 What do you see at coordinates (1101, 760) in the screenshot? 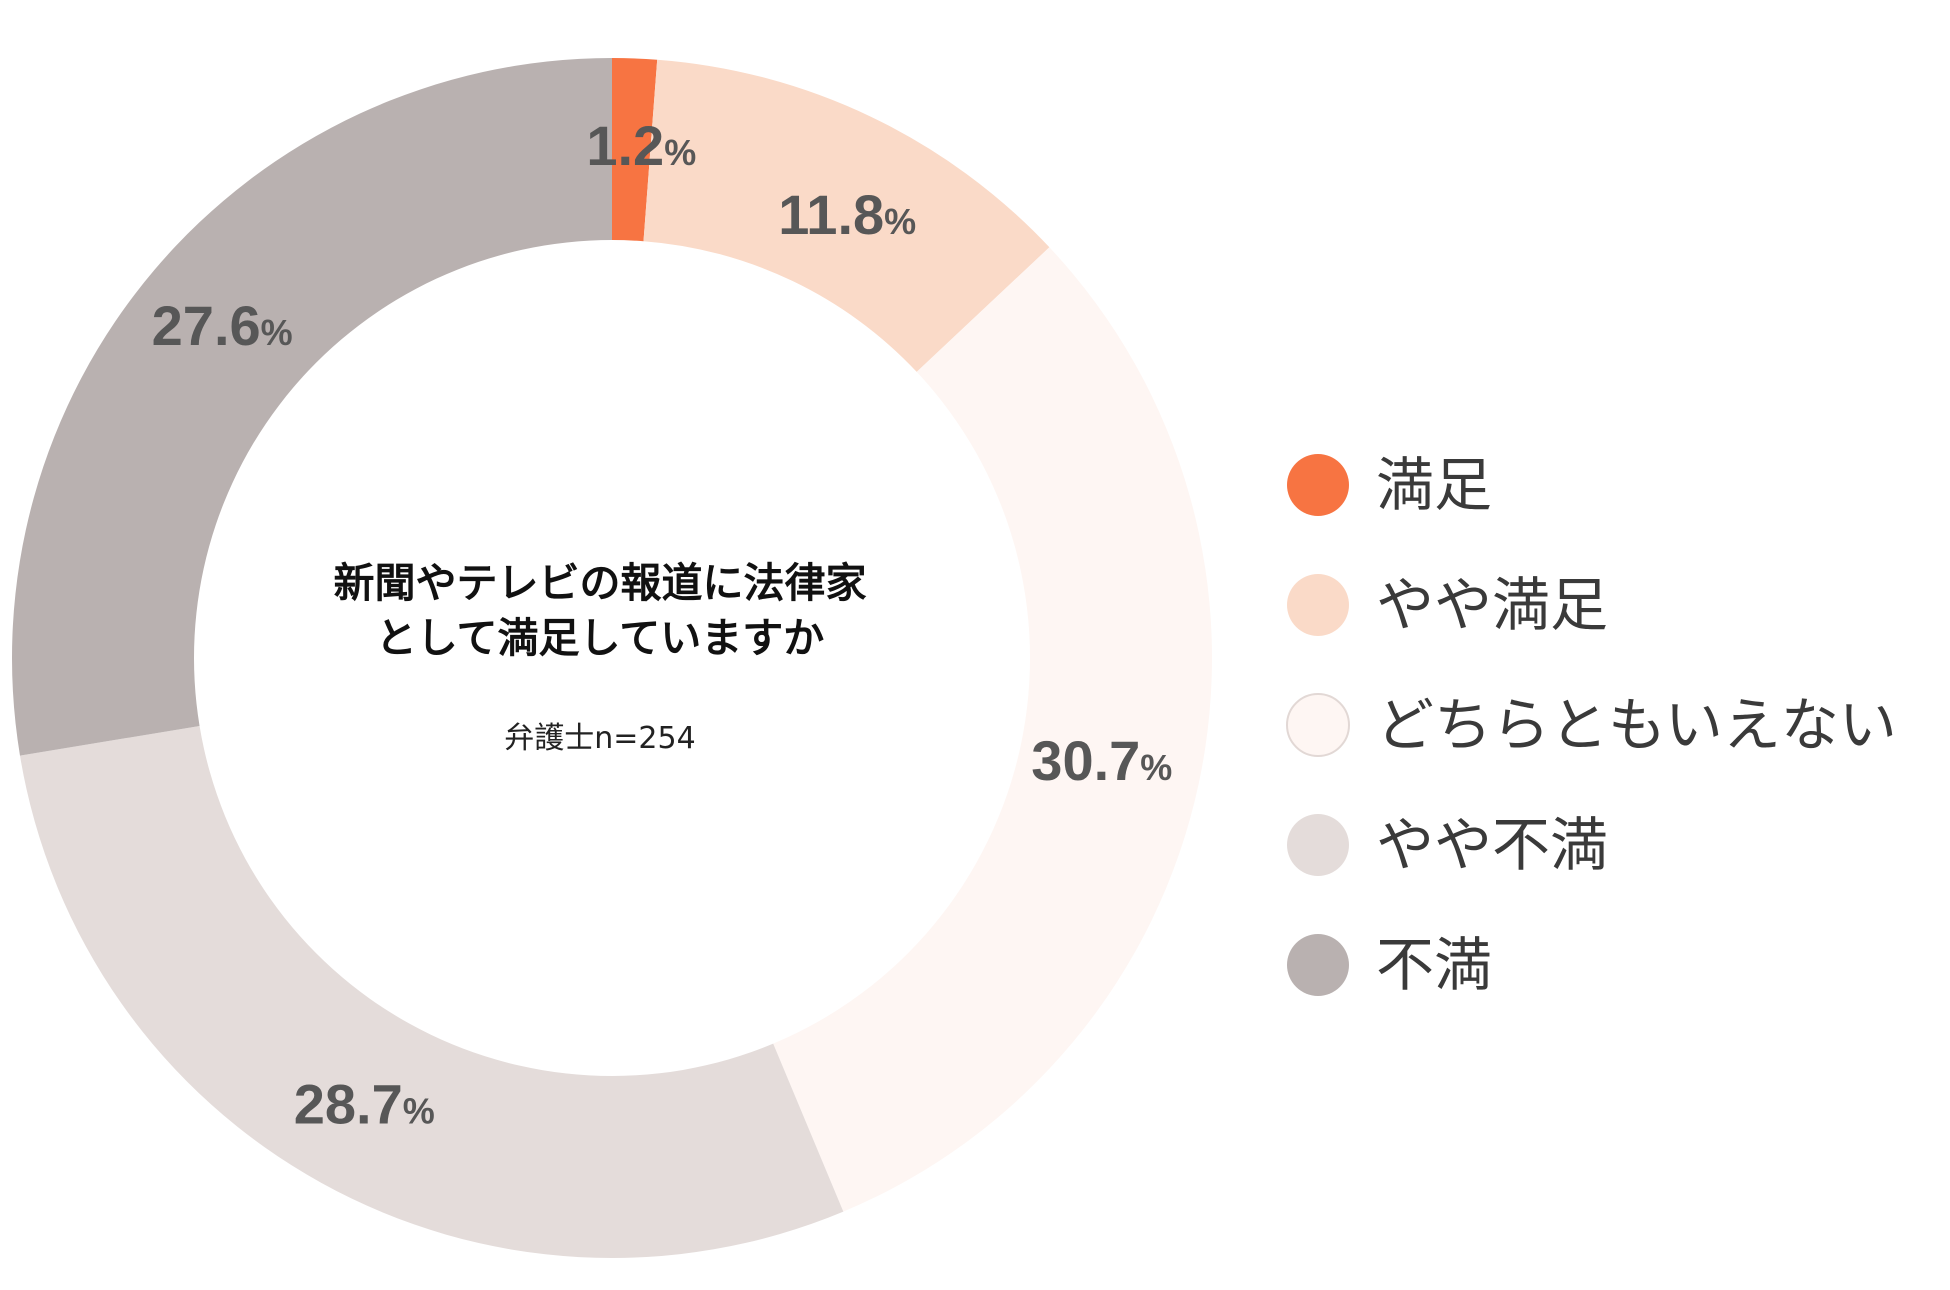
I see `value-label: 30.7%` at bounding box center [1101, 760].